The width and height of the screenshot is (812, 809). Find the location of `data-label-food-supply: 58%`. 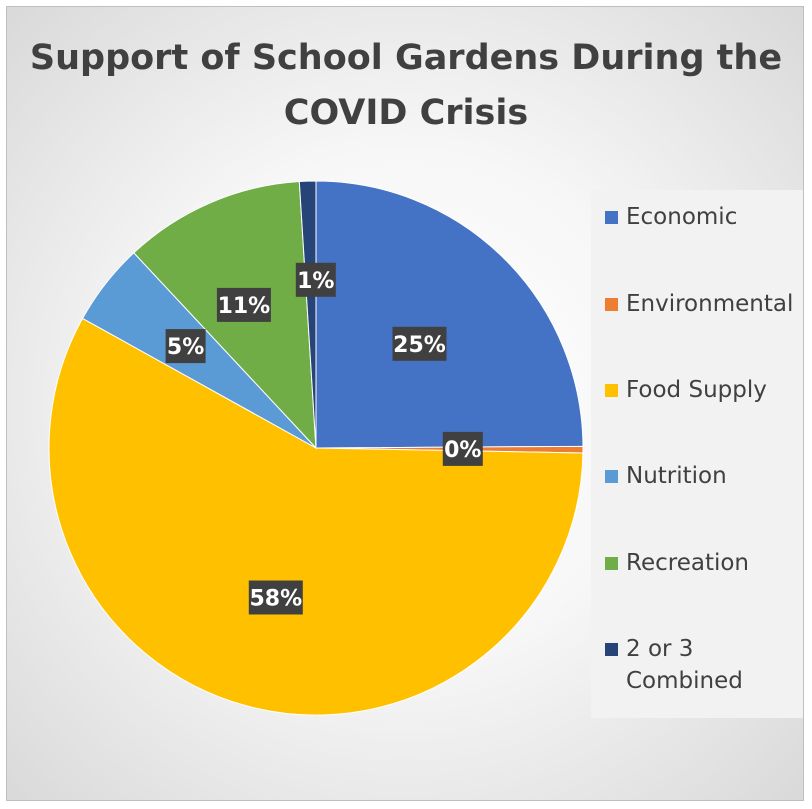

data-label-food-supply: 58% is located at coordinates (275, 597).